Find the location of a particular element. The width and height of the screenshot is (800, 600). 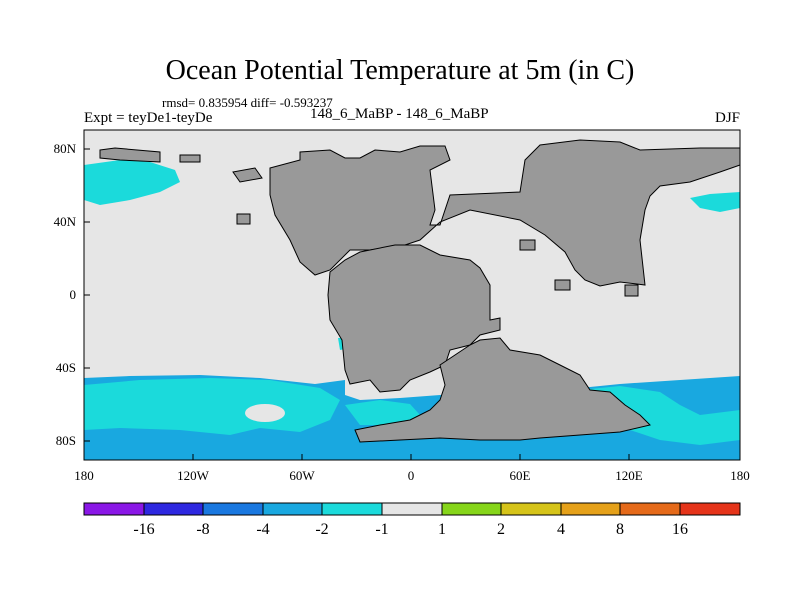

lon-tick-label: 120W is located at coordinates (193, 475).